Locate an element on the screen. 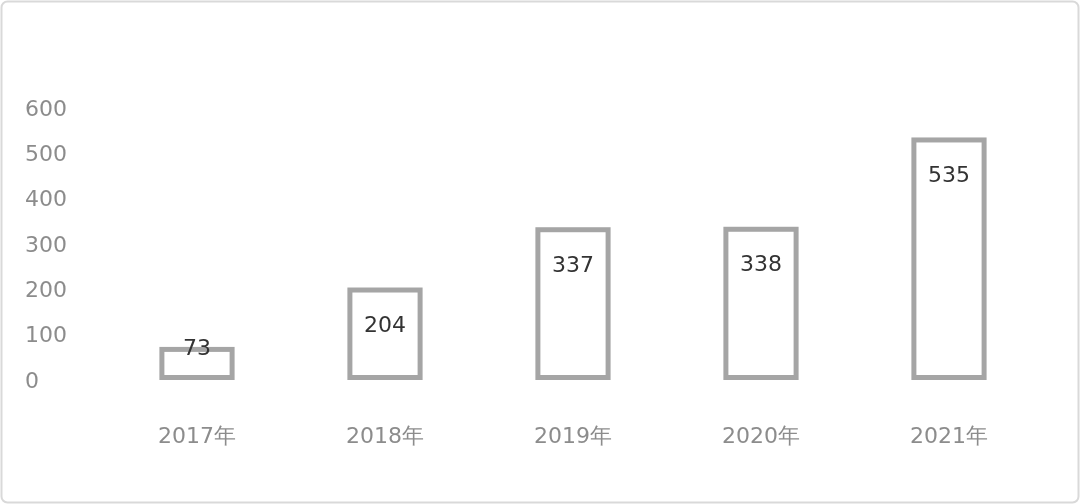 Image resolution: width=1080 pixels, height=504 pixels. data-label: 535 is located at coordinates (949, 175).